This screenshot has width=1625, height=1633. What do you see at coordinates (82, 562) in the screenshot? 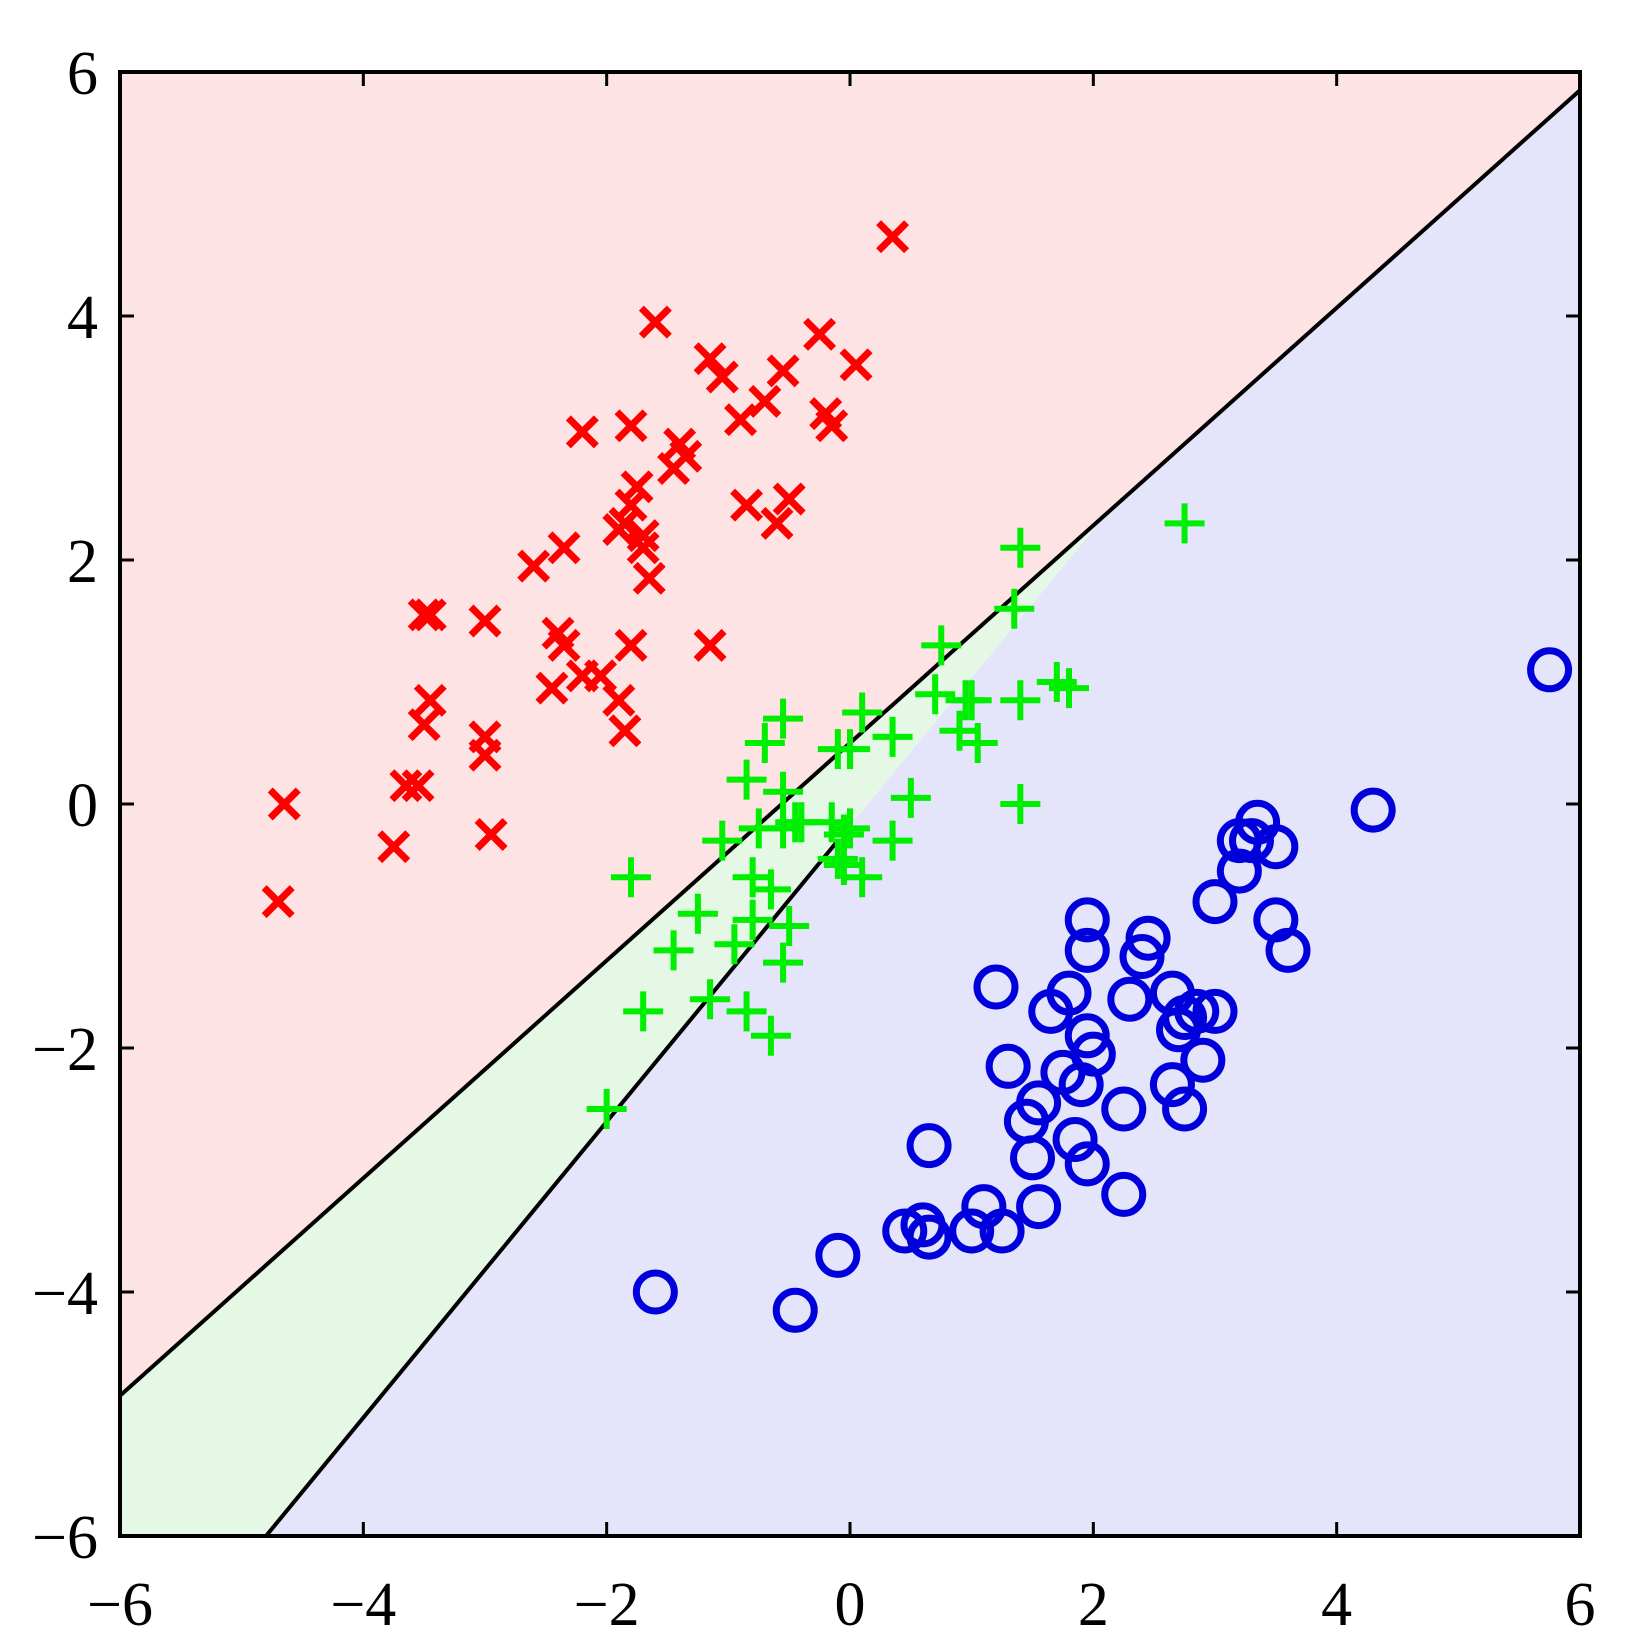
I see `y-tick-label: 2` at bounding box center [82, 562].